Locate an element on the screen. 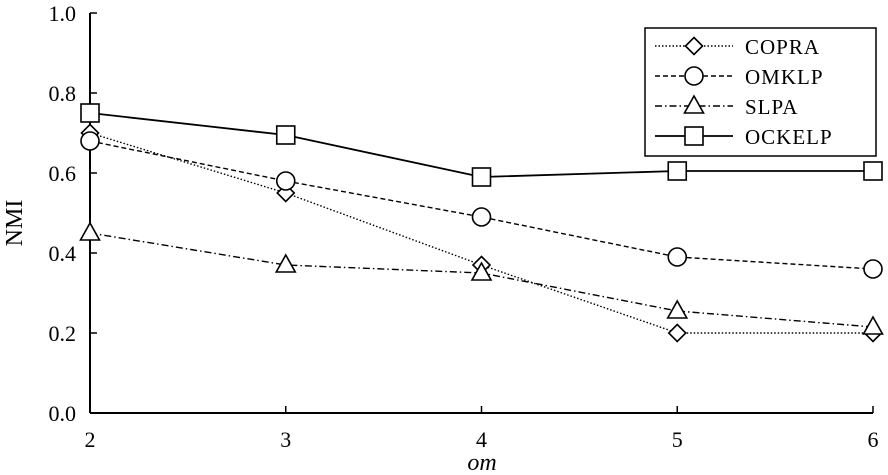 This screenshot has width=888, height=475. legend-box is located at coordinates (760, 92).